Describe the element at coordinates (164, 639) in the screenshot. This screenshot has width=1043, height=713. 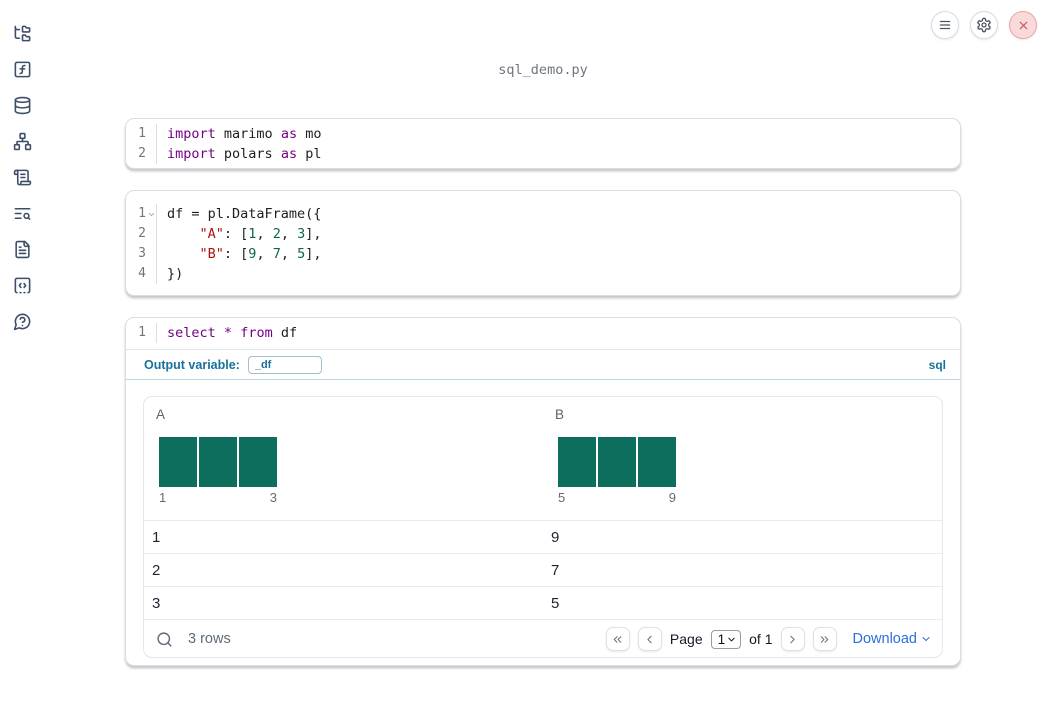
I see `search-button` at that location.